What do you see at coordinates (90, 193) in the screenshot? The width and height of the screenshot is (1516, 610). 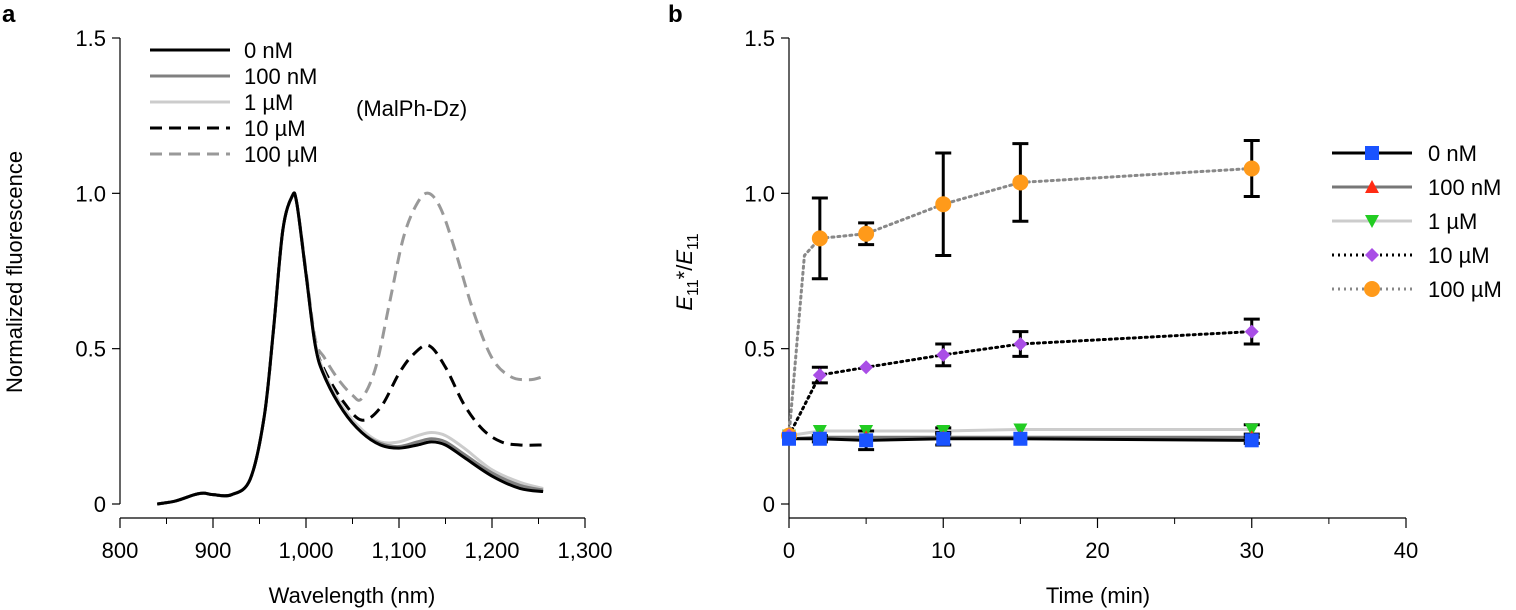 I see `panel-a-y-tick-label: 1.0` at bounding box center [90, 193].